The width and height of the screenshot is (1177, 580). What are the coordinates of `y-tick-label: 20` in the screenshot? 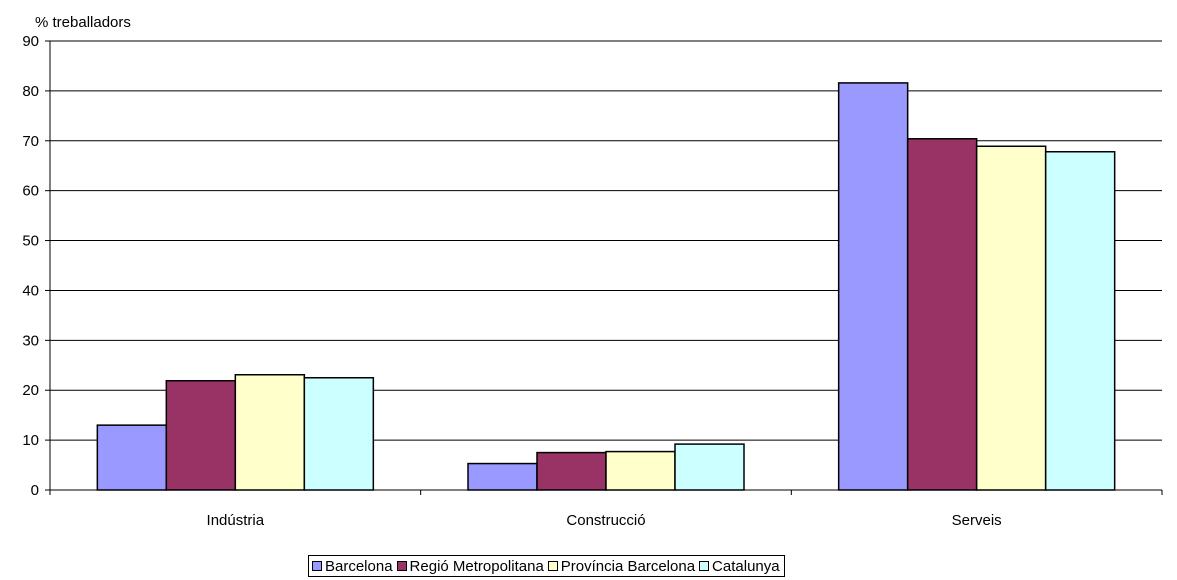 It's located at (30, 390).